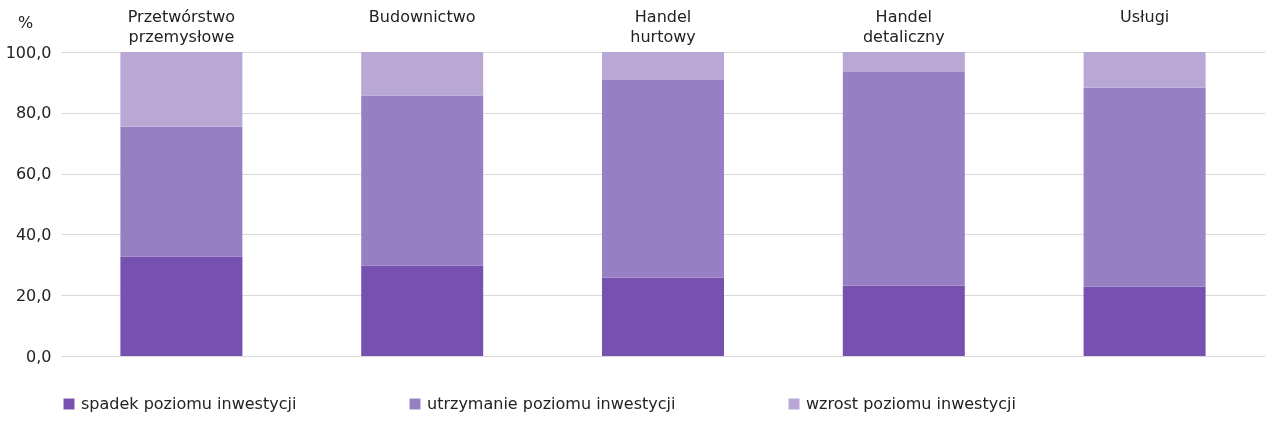 Image resolution: width=1282 pixels, height=427 pixels. Describe the element at coordinates (33, 234) in the screenshot. I see `y-tick-label: 40,0` at that location.